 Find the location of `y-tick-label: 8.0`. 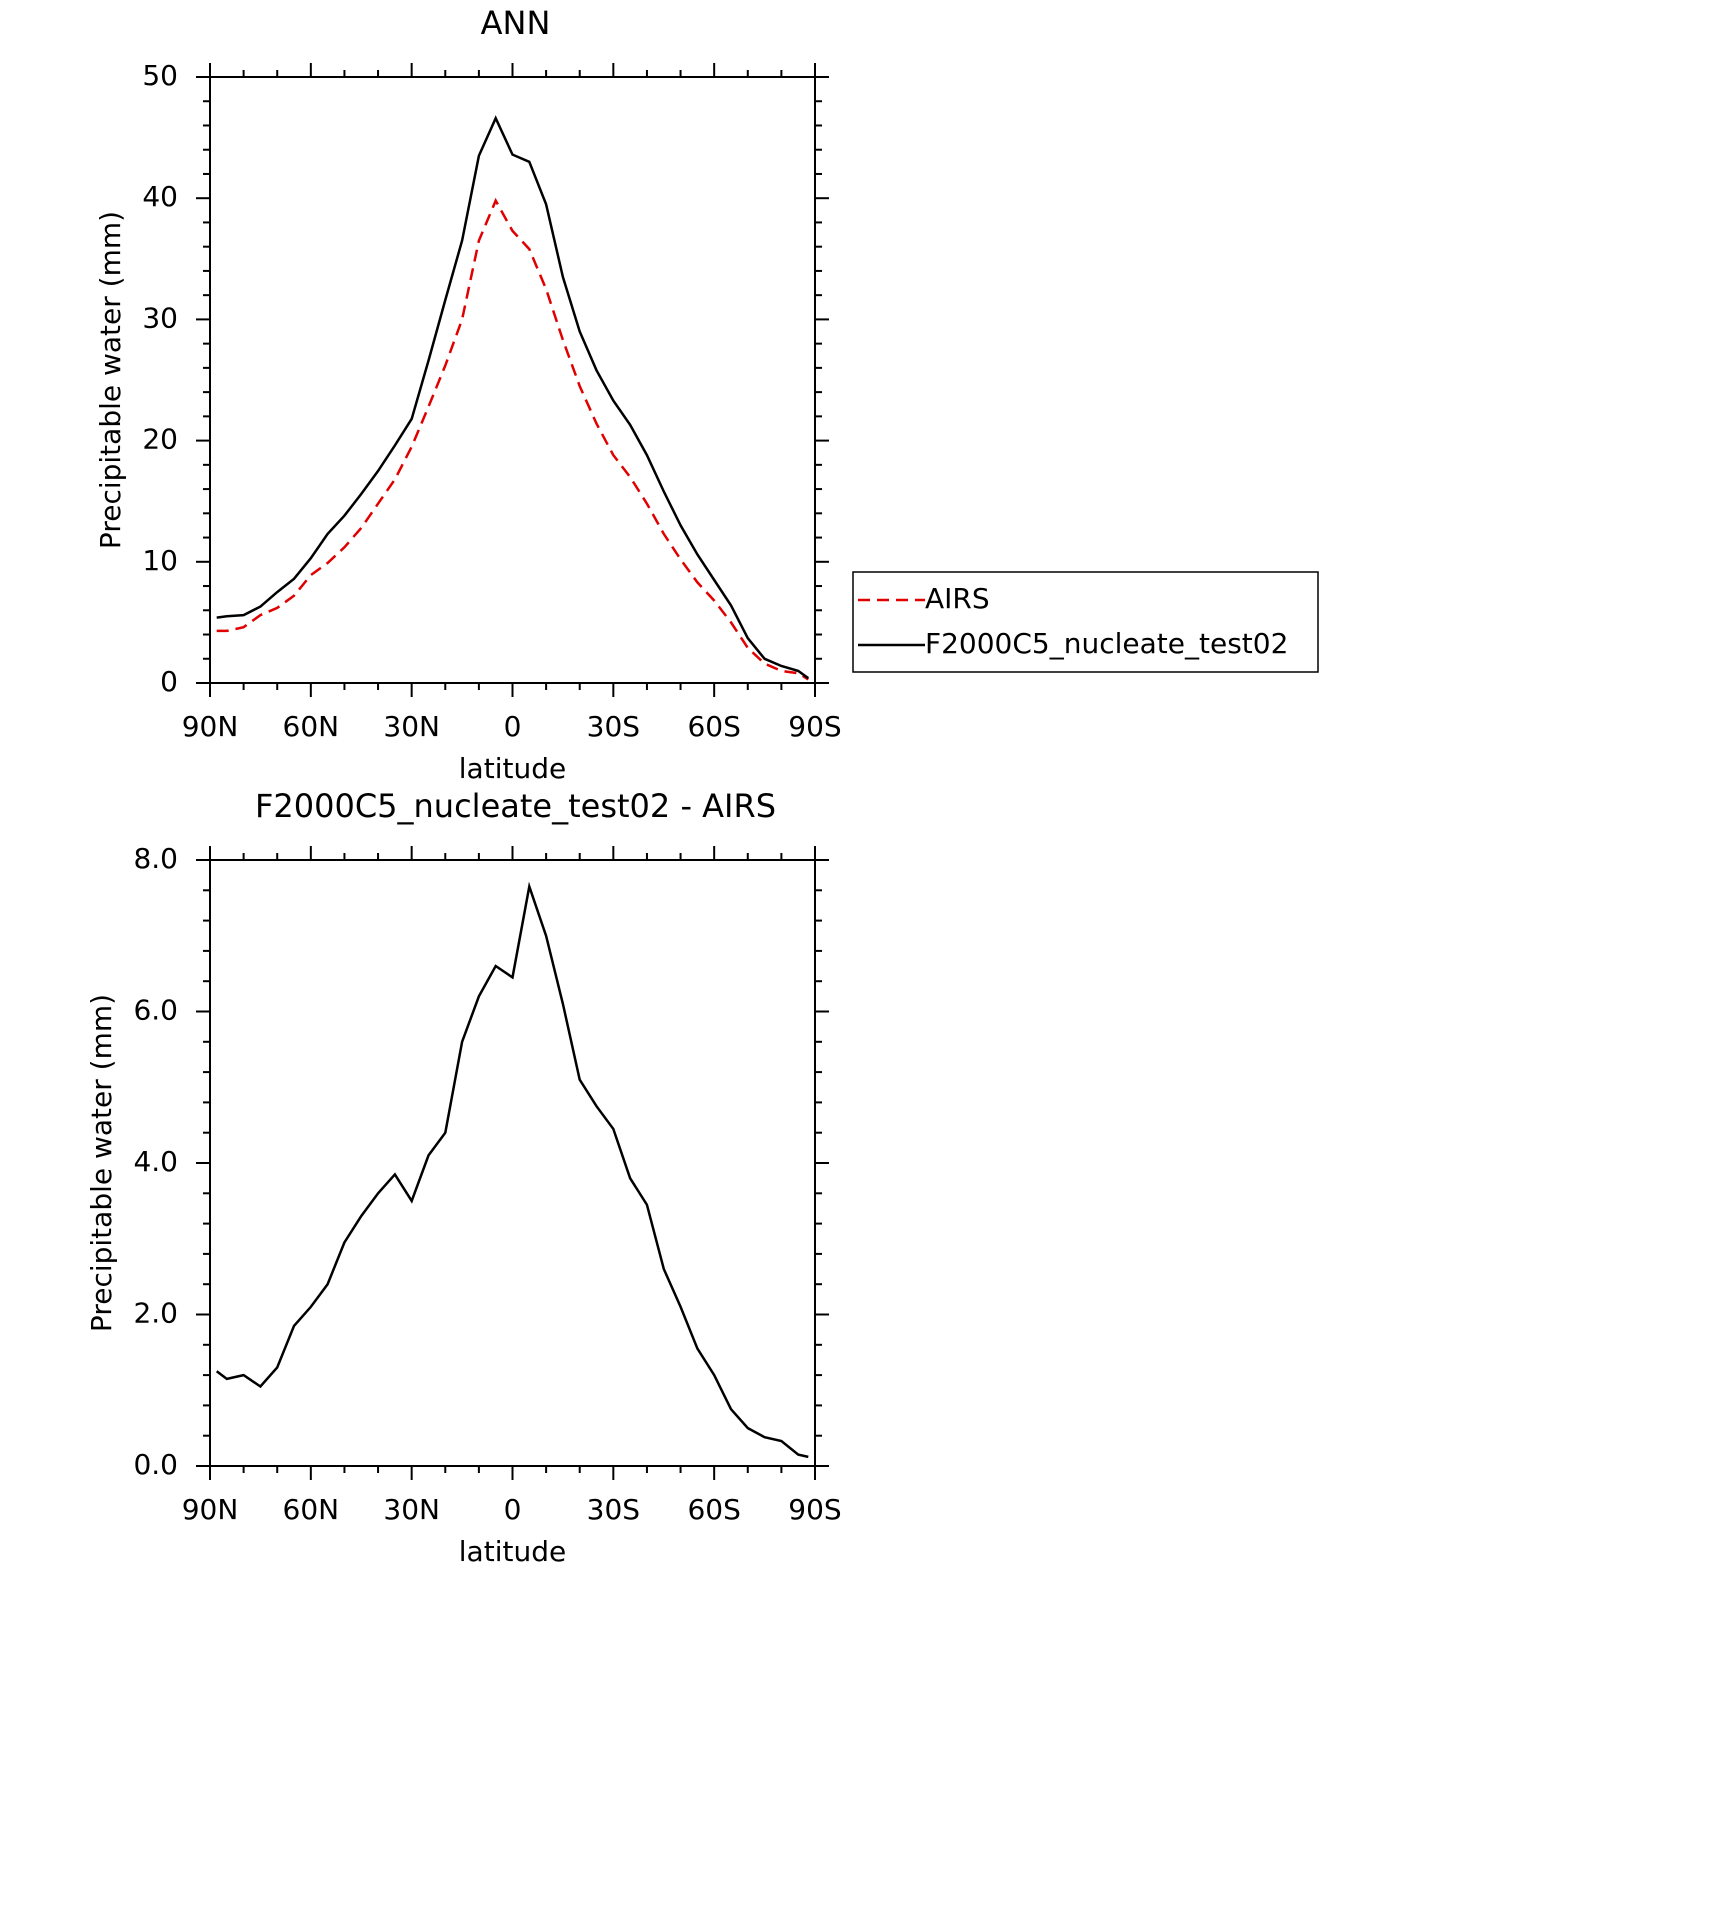

y-tick-label: 8.0 is located at coordinates (155, 858).